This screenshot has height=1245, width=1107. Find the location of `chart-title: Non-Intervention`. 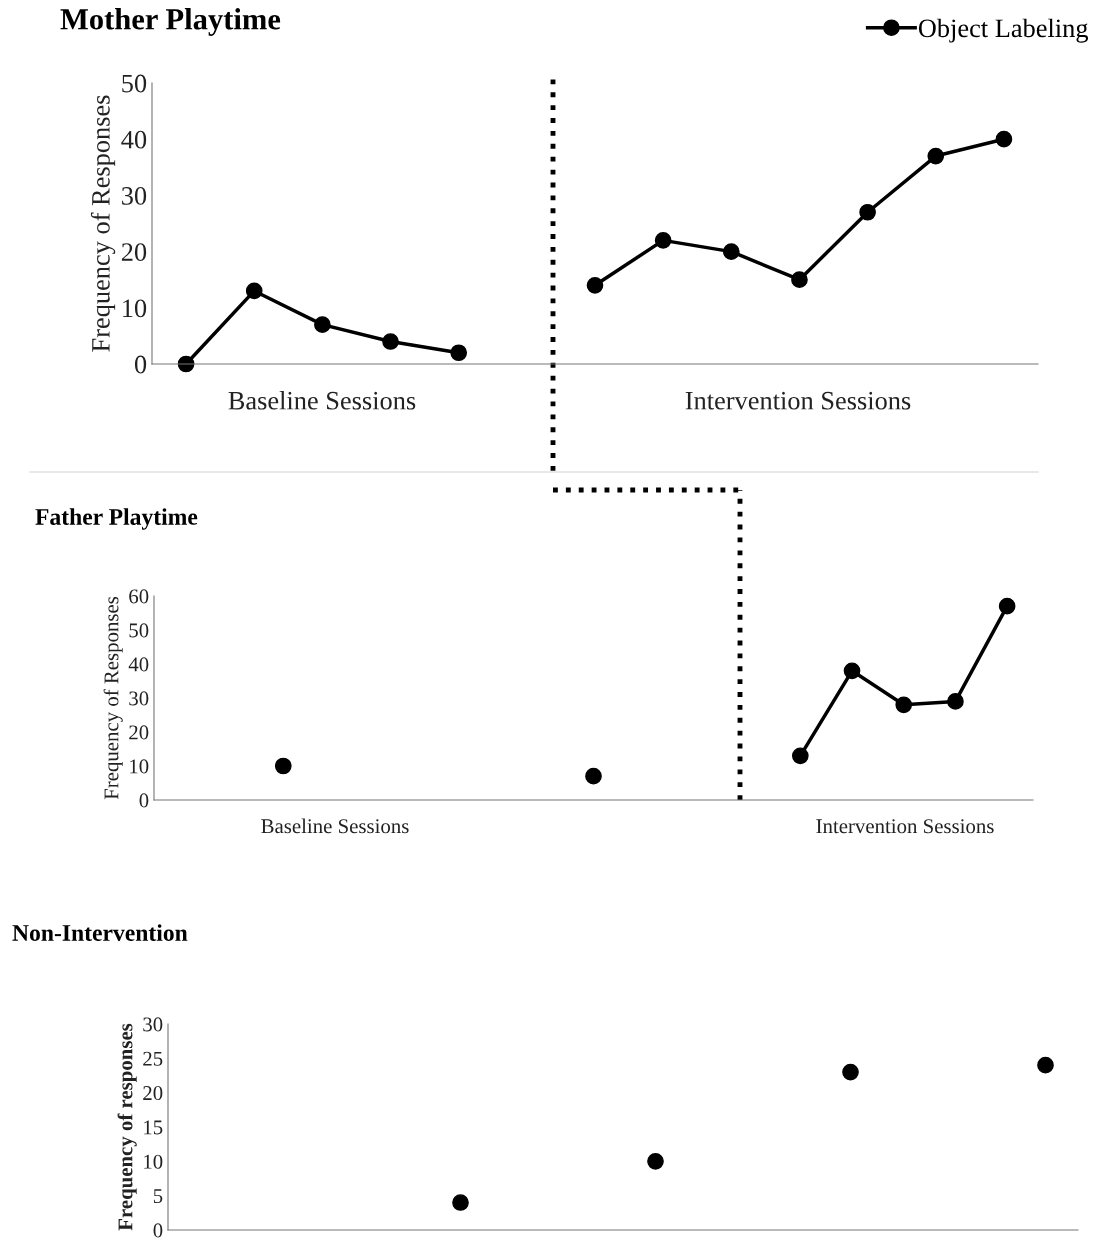

chart-title: Non-Intervention is located at coordinates (100, 932).